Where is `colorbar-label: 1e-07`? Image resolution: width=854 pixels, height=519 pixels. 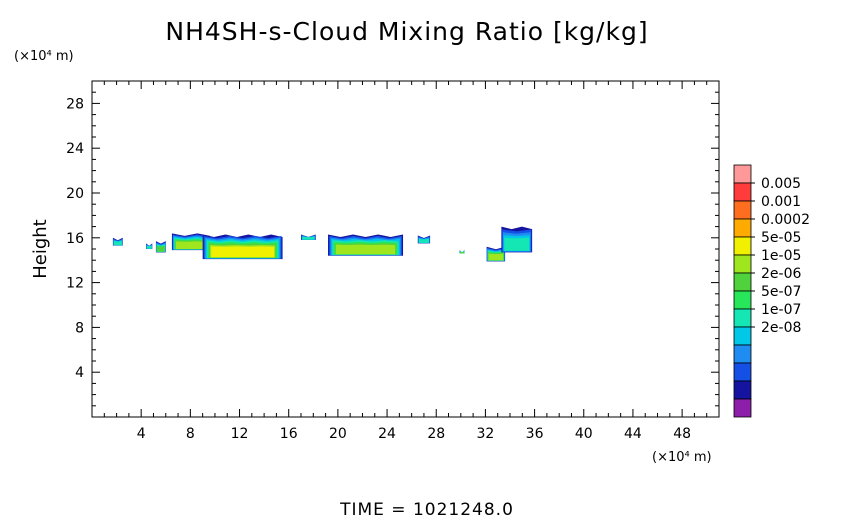 colorbar-label: 1e-07 is located at coordinates (781, 310).